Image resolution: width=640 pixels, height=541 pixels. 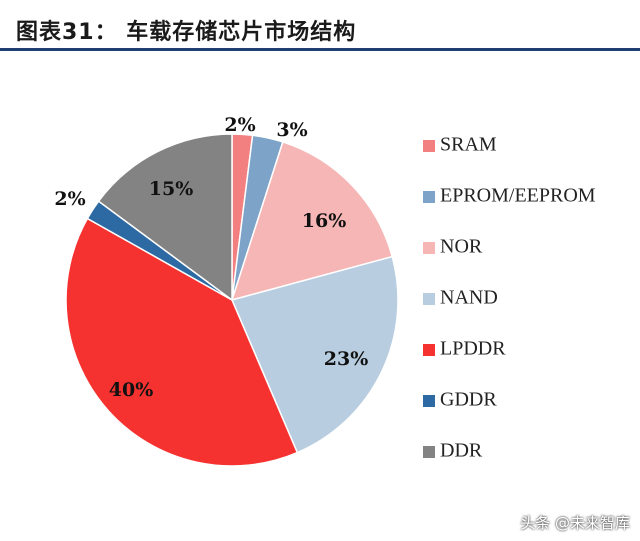 I want to click on title-divider, so click(x=320, y=49).